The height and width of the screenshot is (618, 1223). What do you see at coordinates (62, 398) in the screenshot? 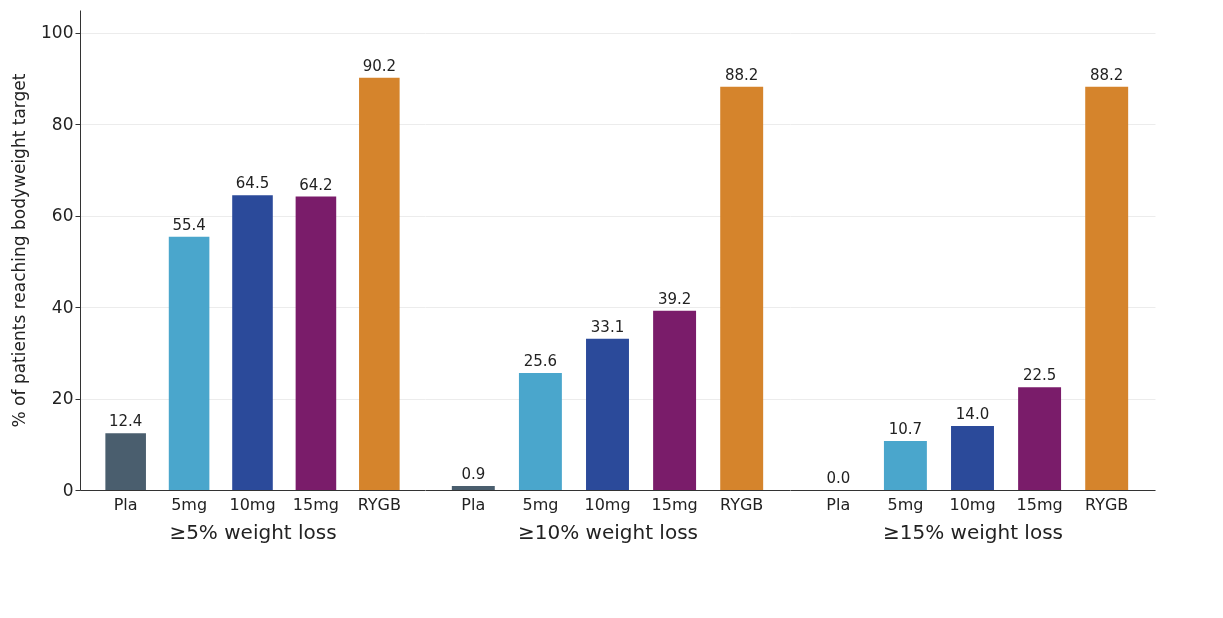
I see `y-tick-label: 20` at bounding box center [62, 398].